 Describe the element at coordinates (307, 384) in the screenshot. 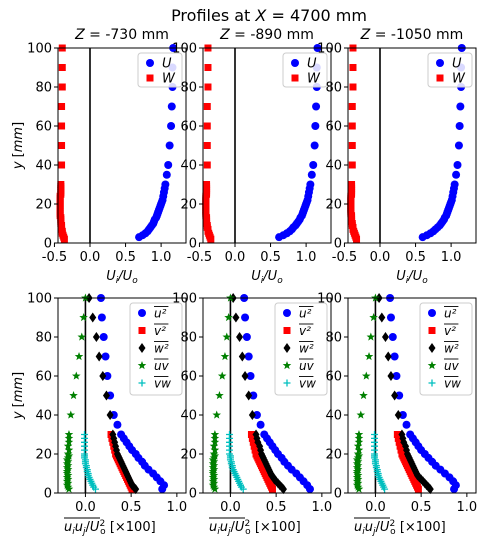

I see `legend-label-vw: vw` at that location.